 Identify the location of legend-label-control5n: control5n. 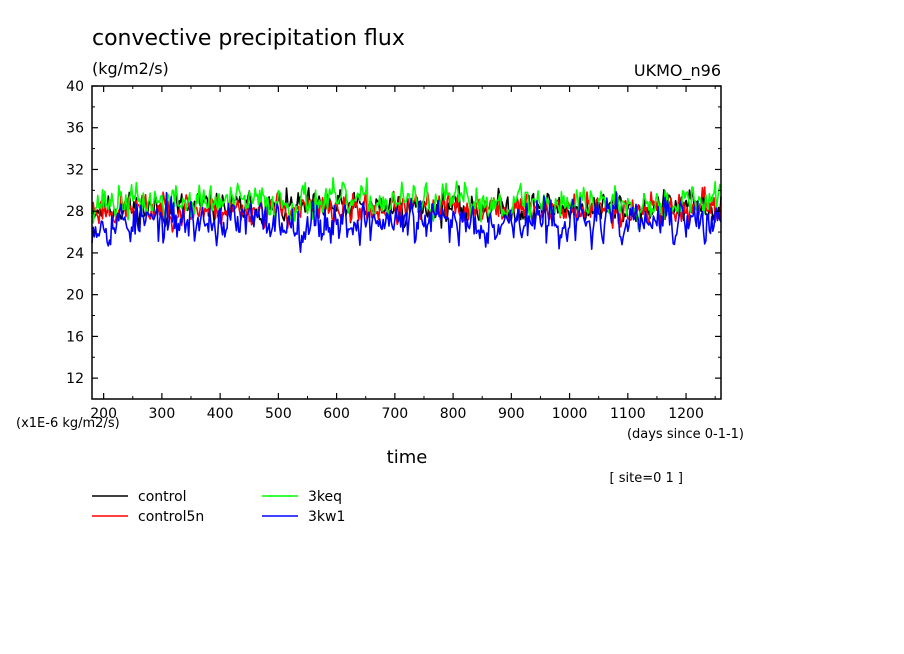
(171, 517).